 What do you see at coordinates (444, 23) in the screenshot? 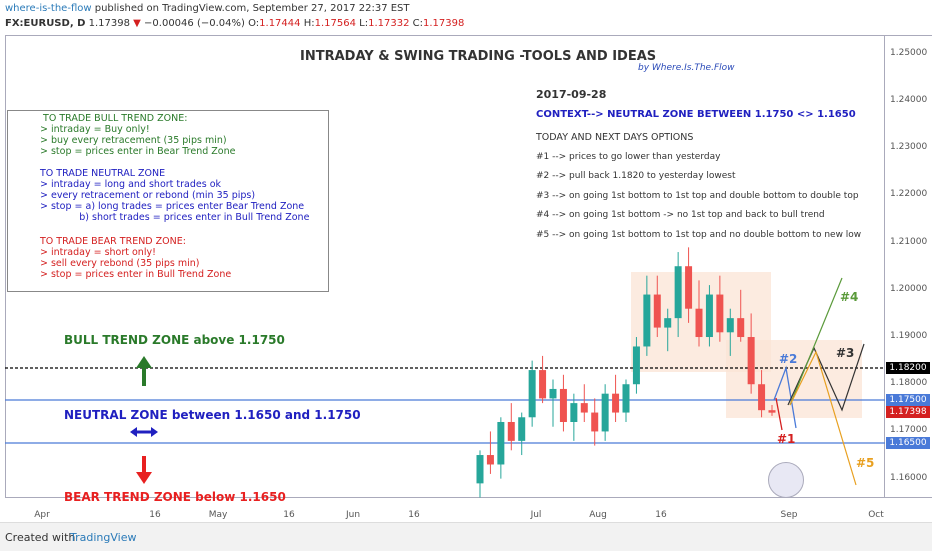
I see `close-value: 1.17398` at bounding box center [444, 23].